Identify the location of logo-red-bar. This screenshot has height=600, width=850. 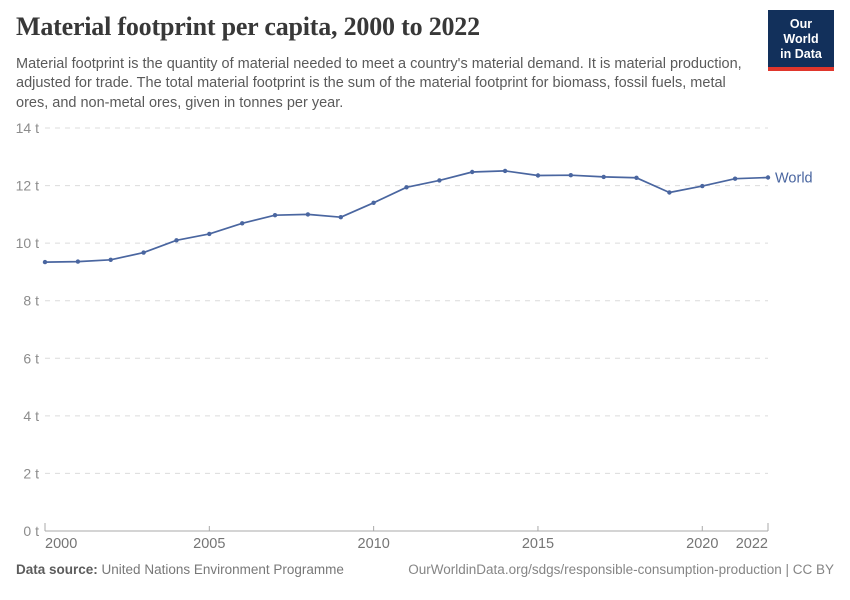
(801, 69).